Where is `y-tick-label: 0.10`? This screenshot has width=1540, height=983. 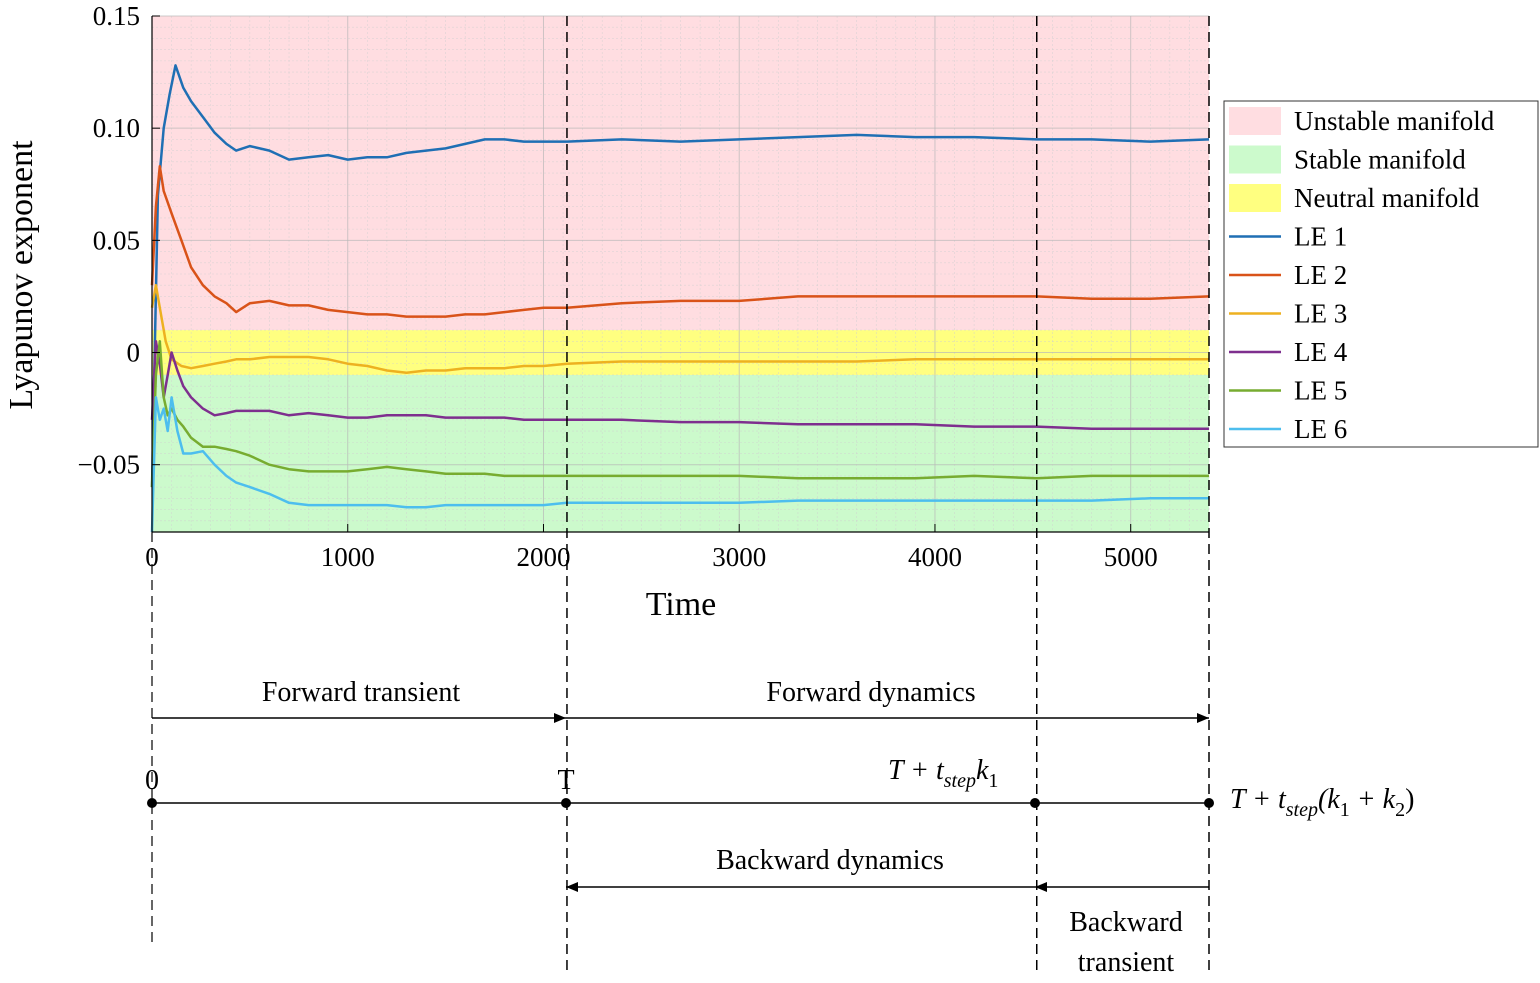 y-tick-label: 0.10 is located at coordinates (116, 128).